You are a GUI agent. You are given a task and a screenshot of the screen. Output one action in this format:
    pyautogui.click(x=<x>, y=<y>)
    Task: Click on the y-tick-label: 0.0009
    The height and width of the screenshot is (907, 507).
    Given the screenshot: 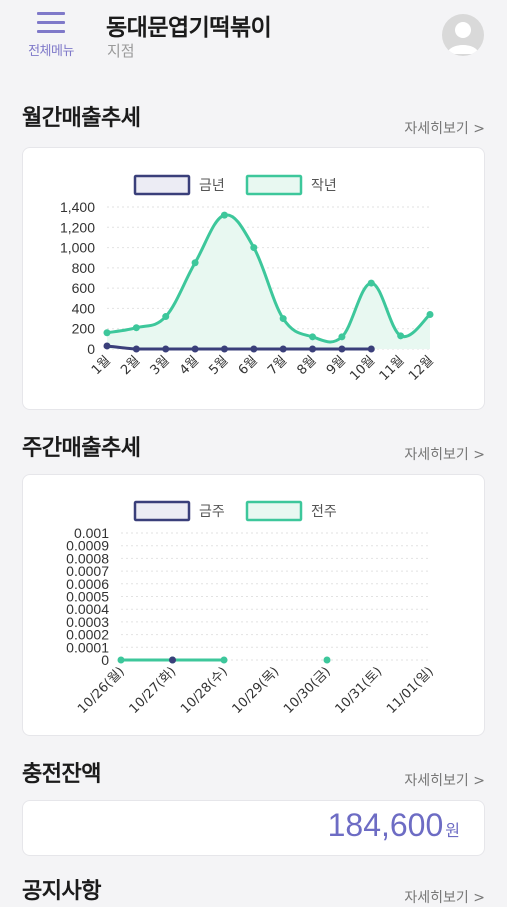 What is the action you would take?
    pyautogui.click(x=87, y=546)
    